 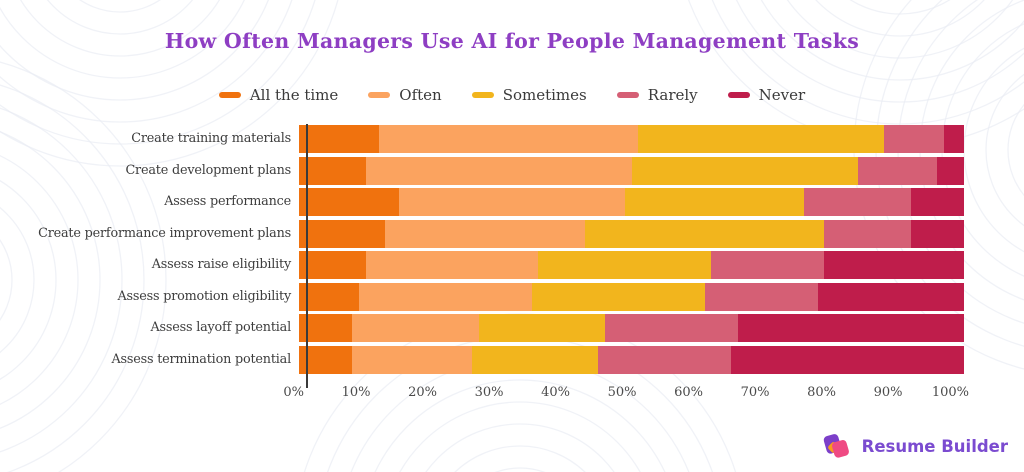 What do you see at coordinates (356, 392) in the screenshot?
I see `x-axis-tick-label: 10%` at bounding box center [356, 392].